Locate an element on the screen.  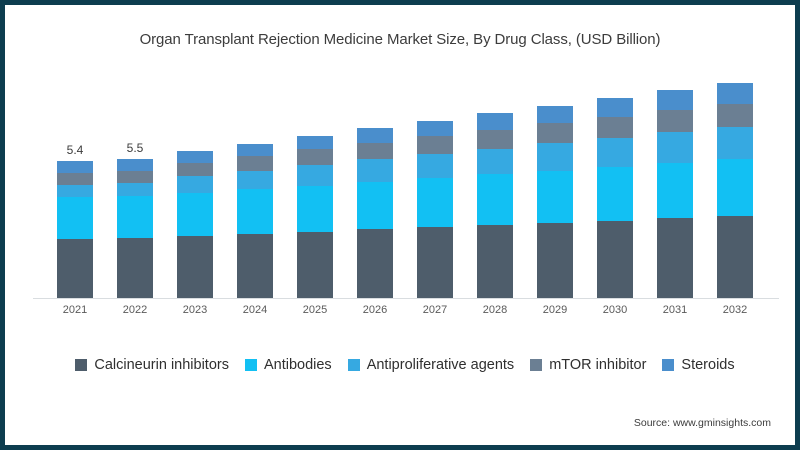
x-tick-2026: 2026 is located at coordinates (375, 310).